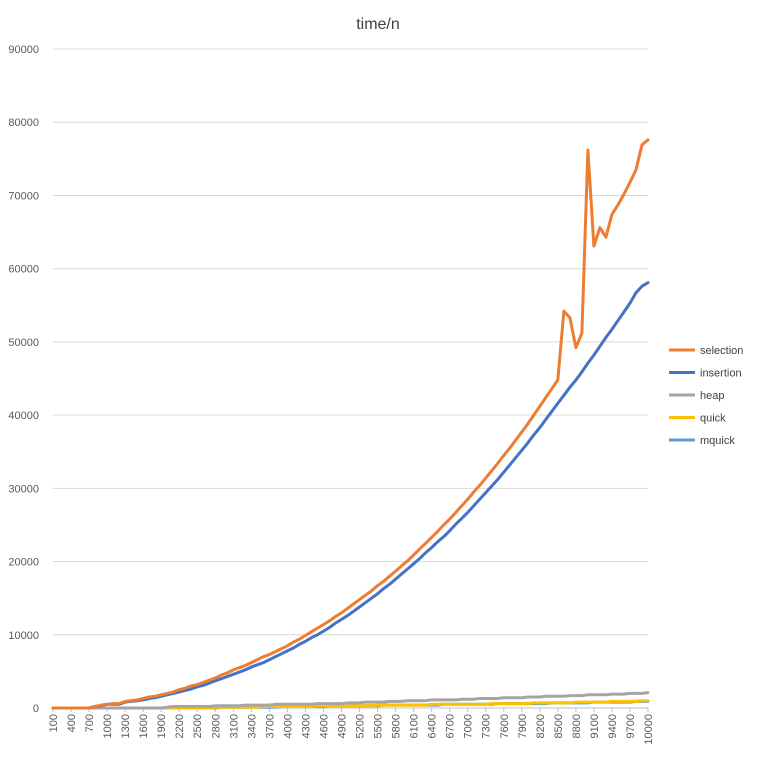 The image size is (757, 757). I want to click on x-tick-label: 7900, so click(523, 726).